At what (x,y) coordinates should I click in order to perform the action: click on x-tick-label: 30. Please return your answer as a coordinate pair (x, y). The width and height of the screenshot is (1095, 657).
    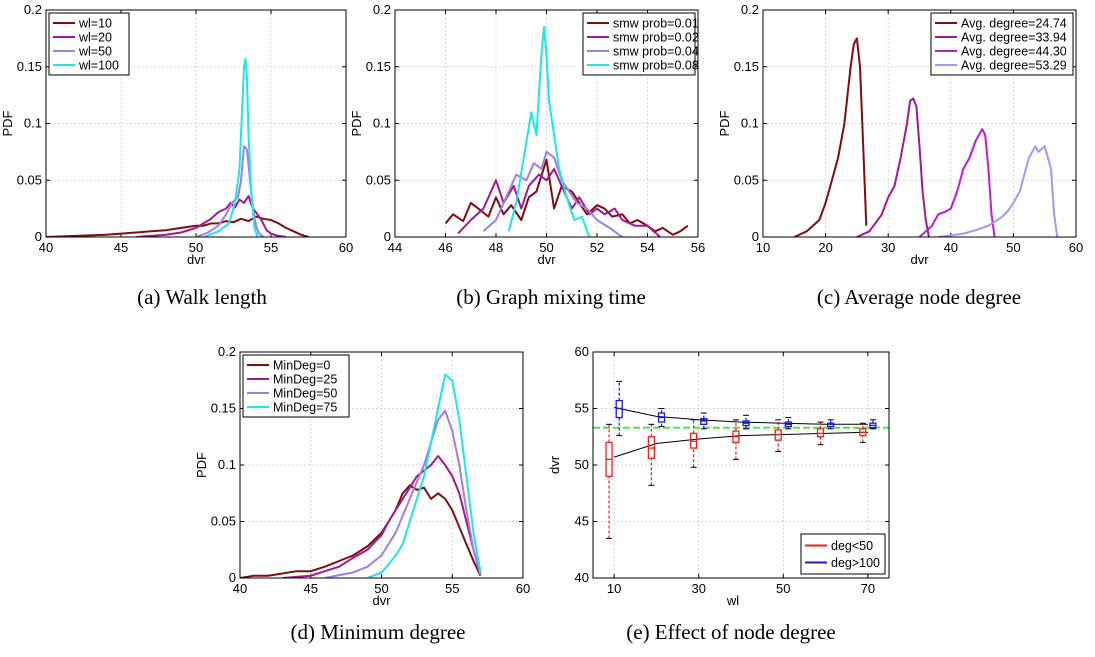
    Looking at the image, I should click on (888, 247).